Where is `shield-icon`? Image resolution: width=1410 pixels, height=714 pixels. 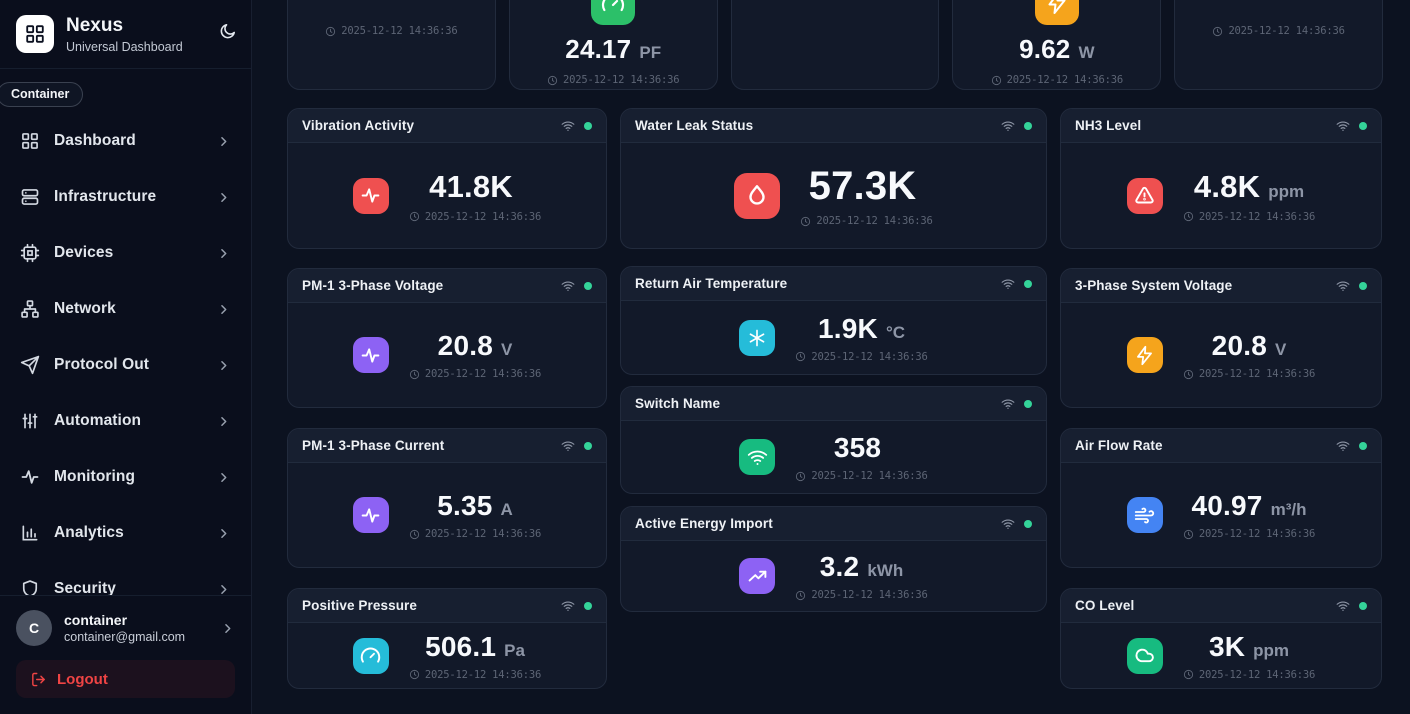
shield-icon is located at coordinates (30, 587).